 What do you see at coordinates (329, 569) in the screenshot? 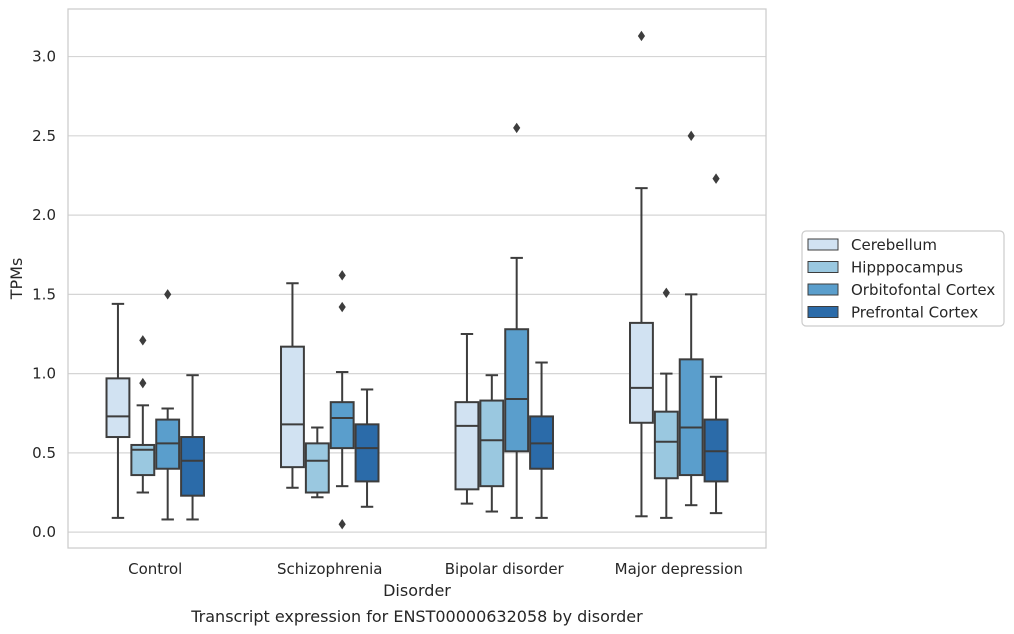
I see `x-tick-label: Schizophrenia` at bounding box center [329, 569].